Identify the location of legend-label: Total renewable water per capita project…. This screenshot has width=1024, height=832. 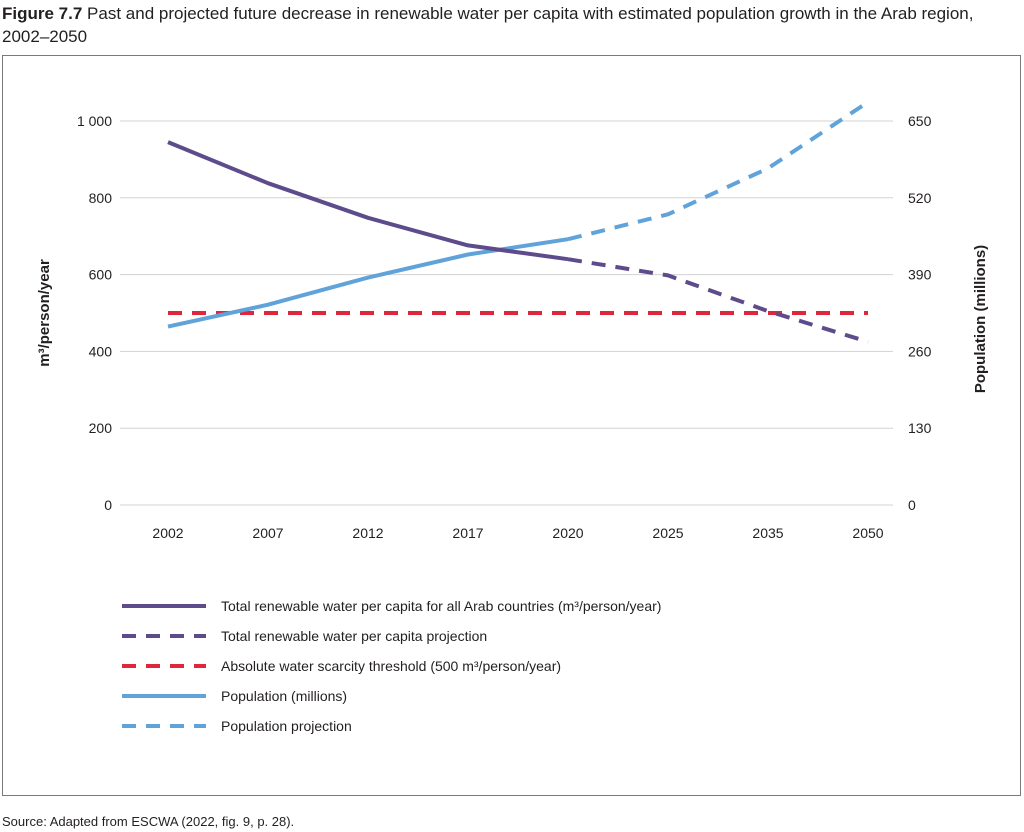
(354, 636).